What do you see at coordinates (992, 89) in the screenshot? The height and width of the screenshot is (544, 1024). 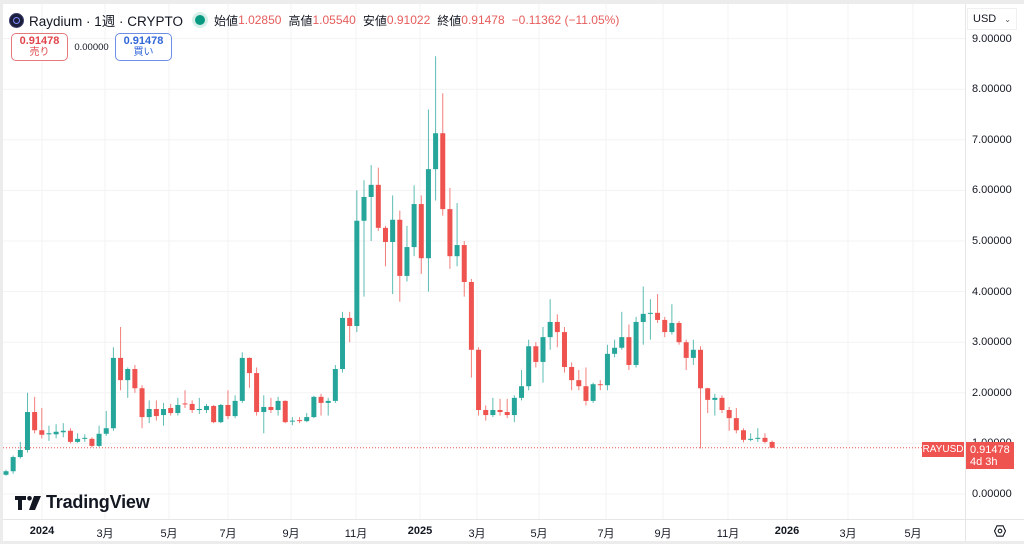 I see `price-tick-label: 8.00000` at bounding box center [992, 89].